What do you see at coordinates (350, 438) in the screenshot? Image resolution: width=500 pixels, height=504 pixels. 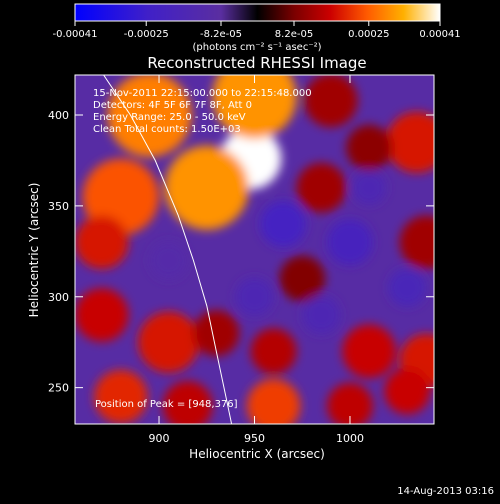 I see `x-tick-label: 1000` at bounding box center [350, 438].